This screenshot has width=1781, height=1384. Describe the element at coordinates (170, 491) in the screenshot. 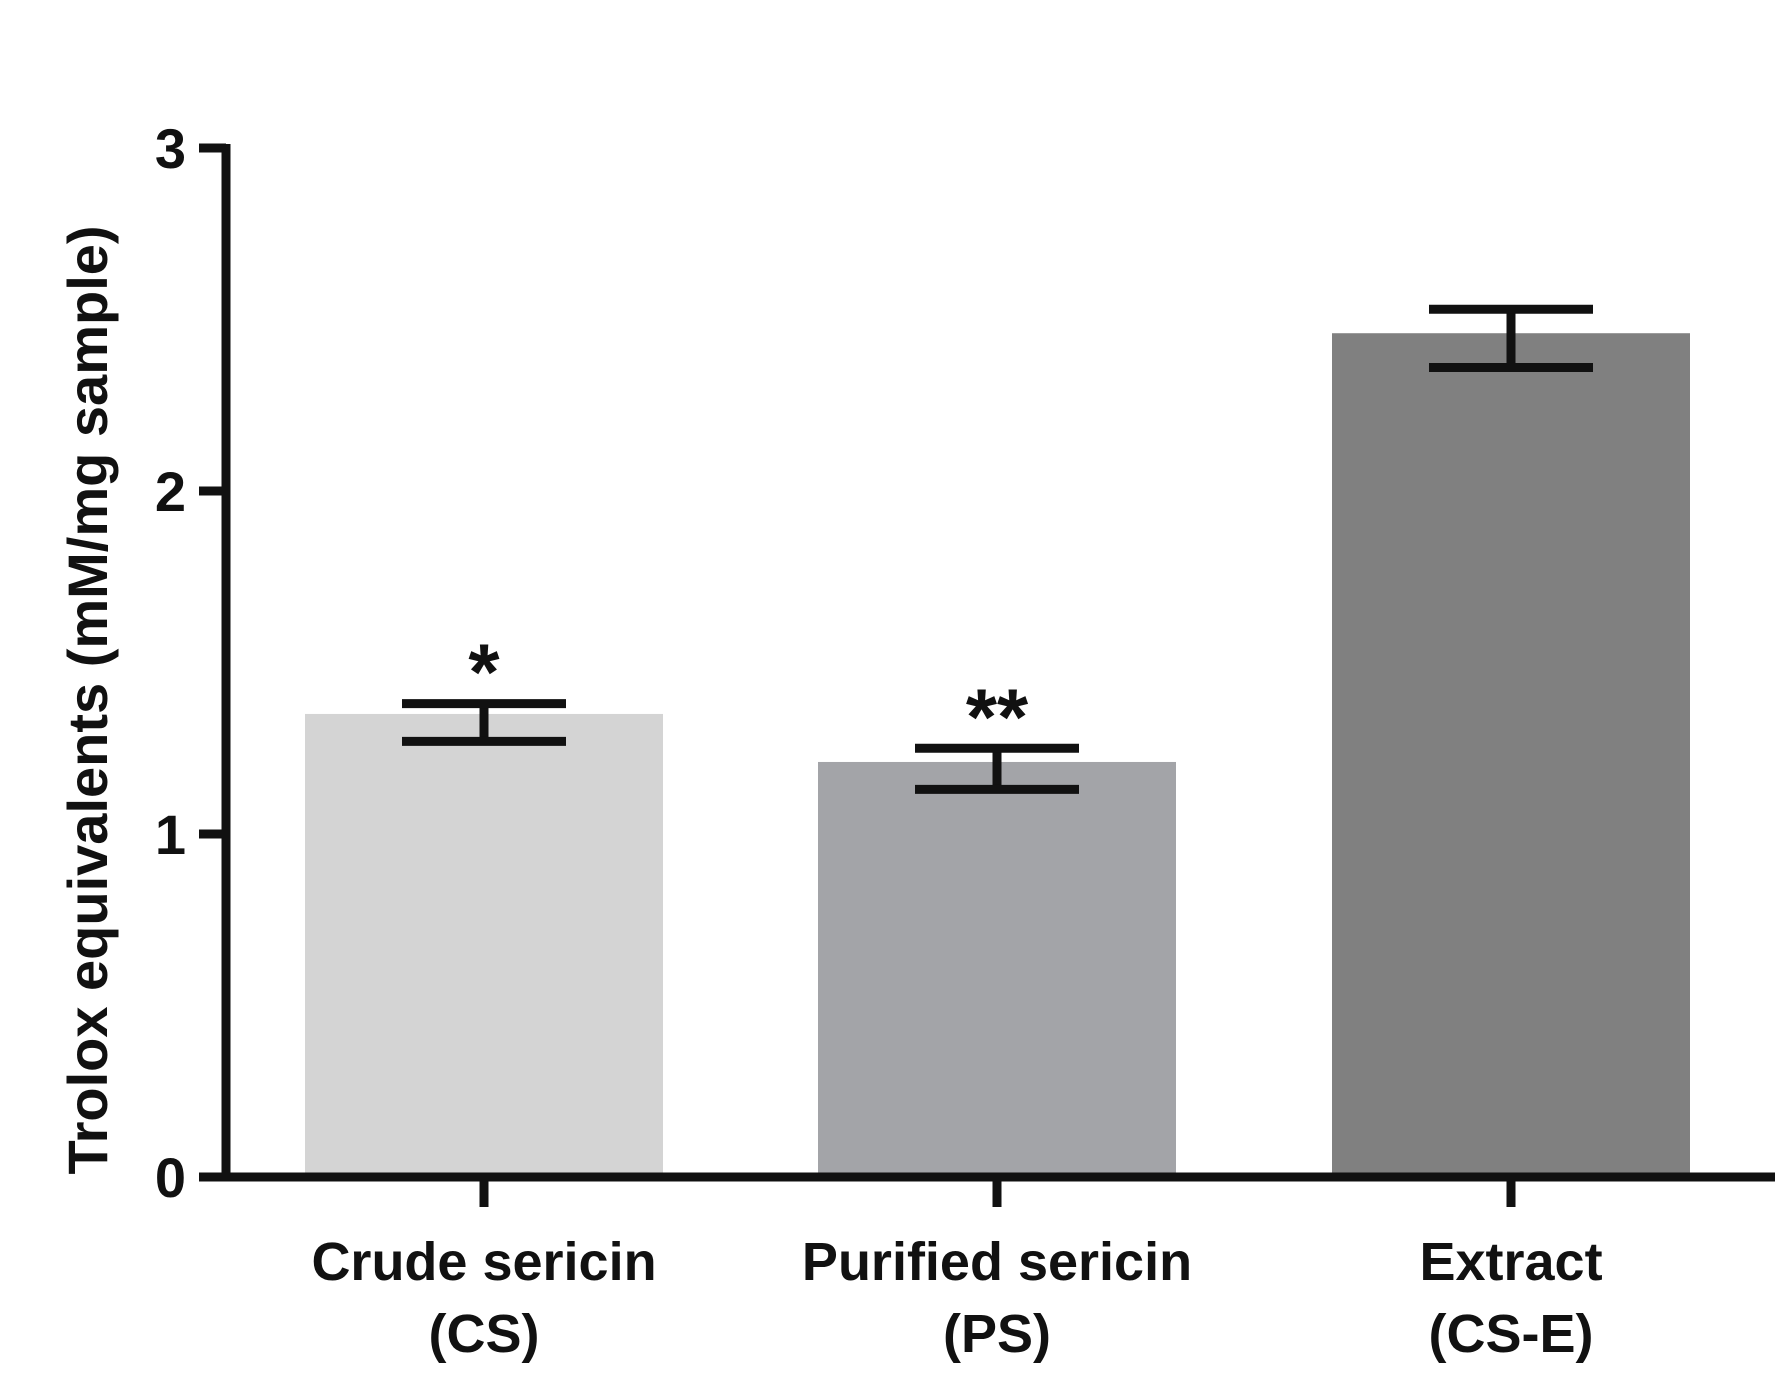

I see `y-tick-label-2: 2` at that location.